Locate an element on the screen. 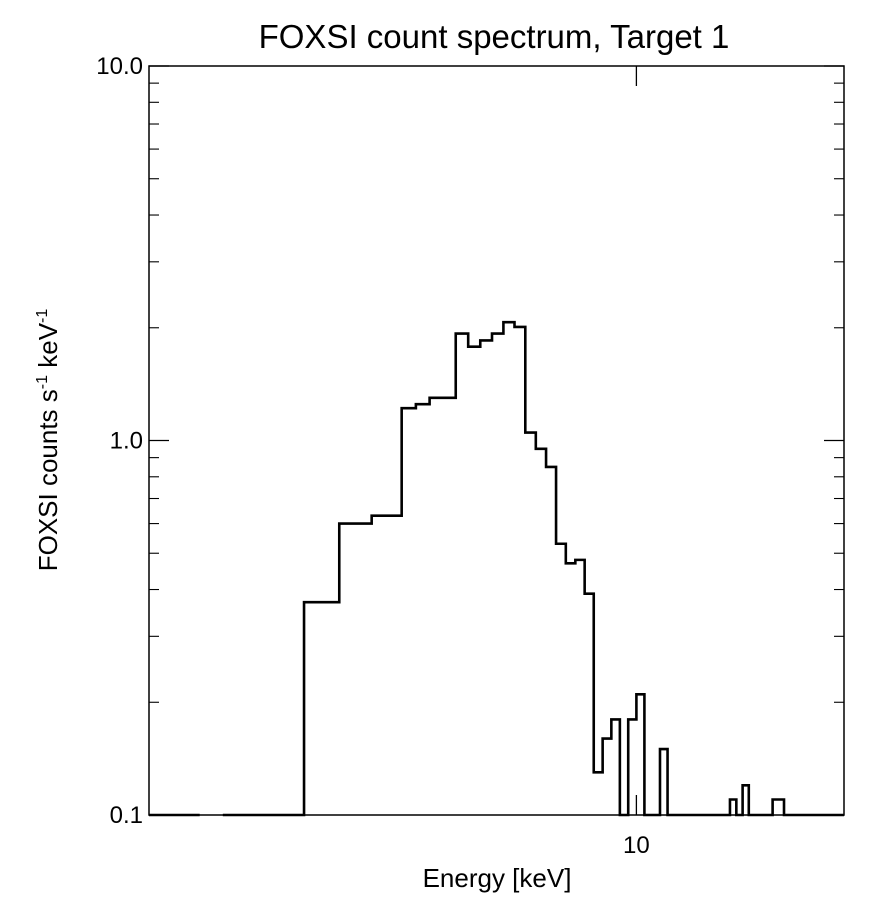  y-axis-label: FOXSI counts s-1 keV-1 is located at coordinates (48, 440).